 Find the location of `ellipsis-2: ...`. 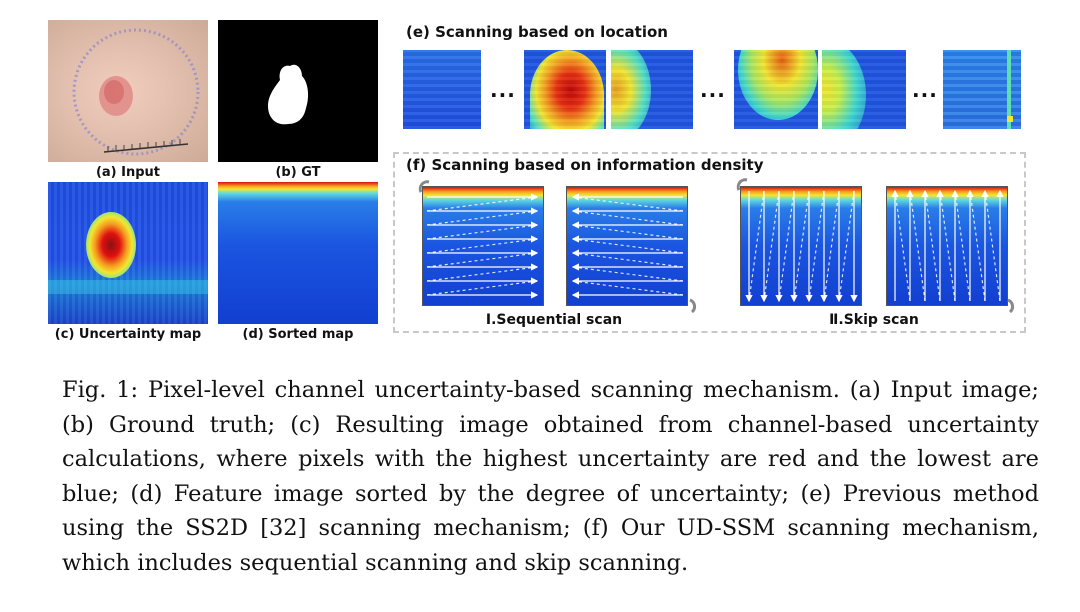

ellipsis-2: ... is located at coordinates (713, 90).